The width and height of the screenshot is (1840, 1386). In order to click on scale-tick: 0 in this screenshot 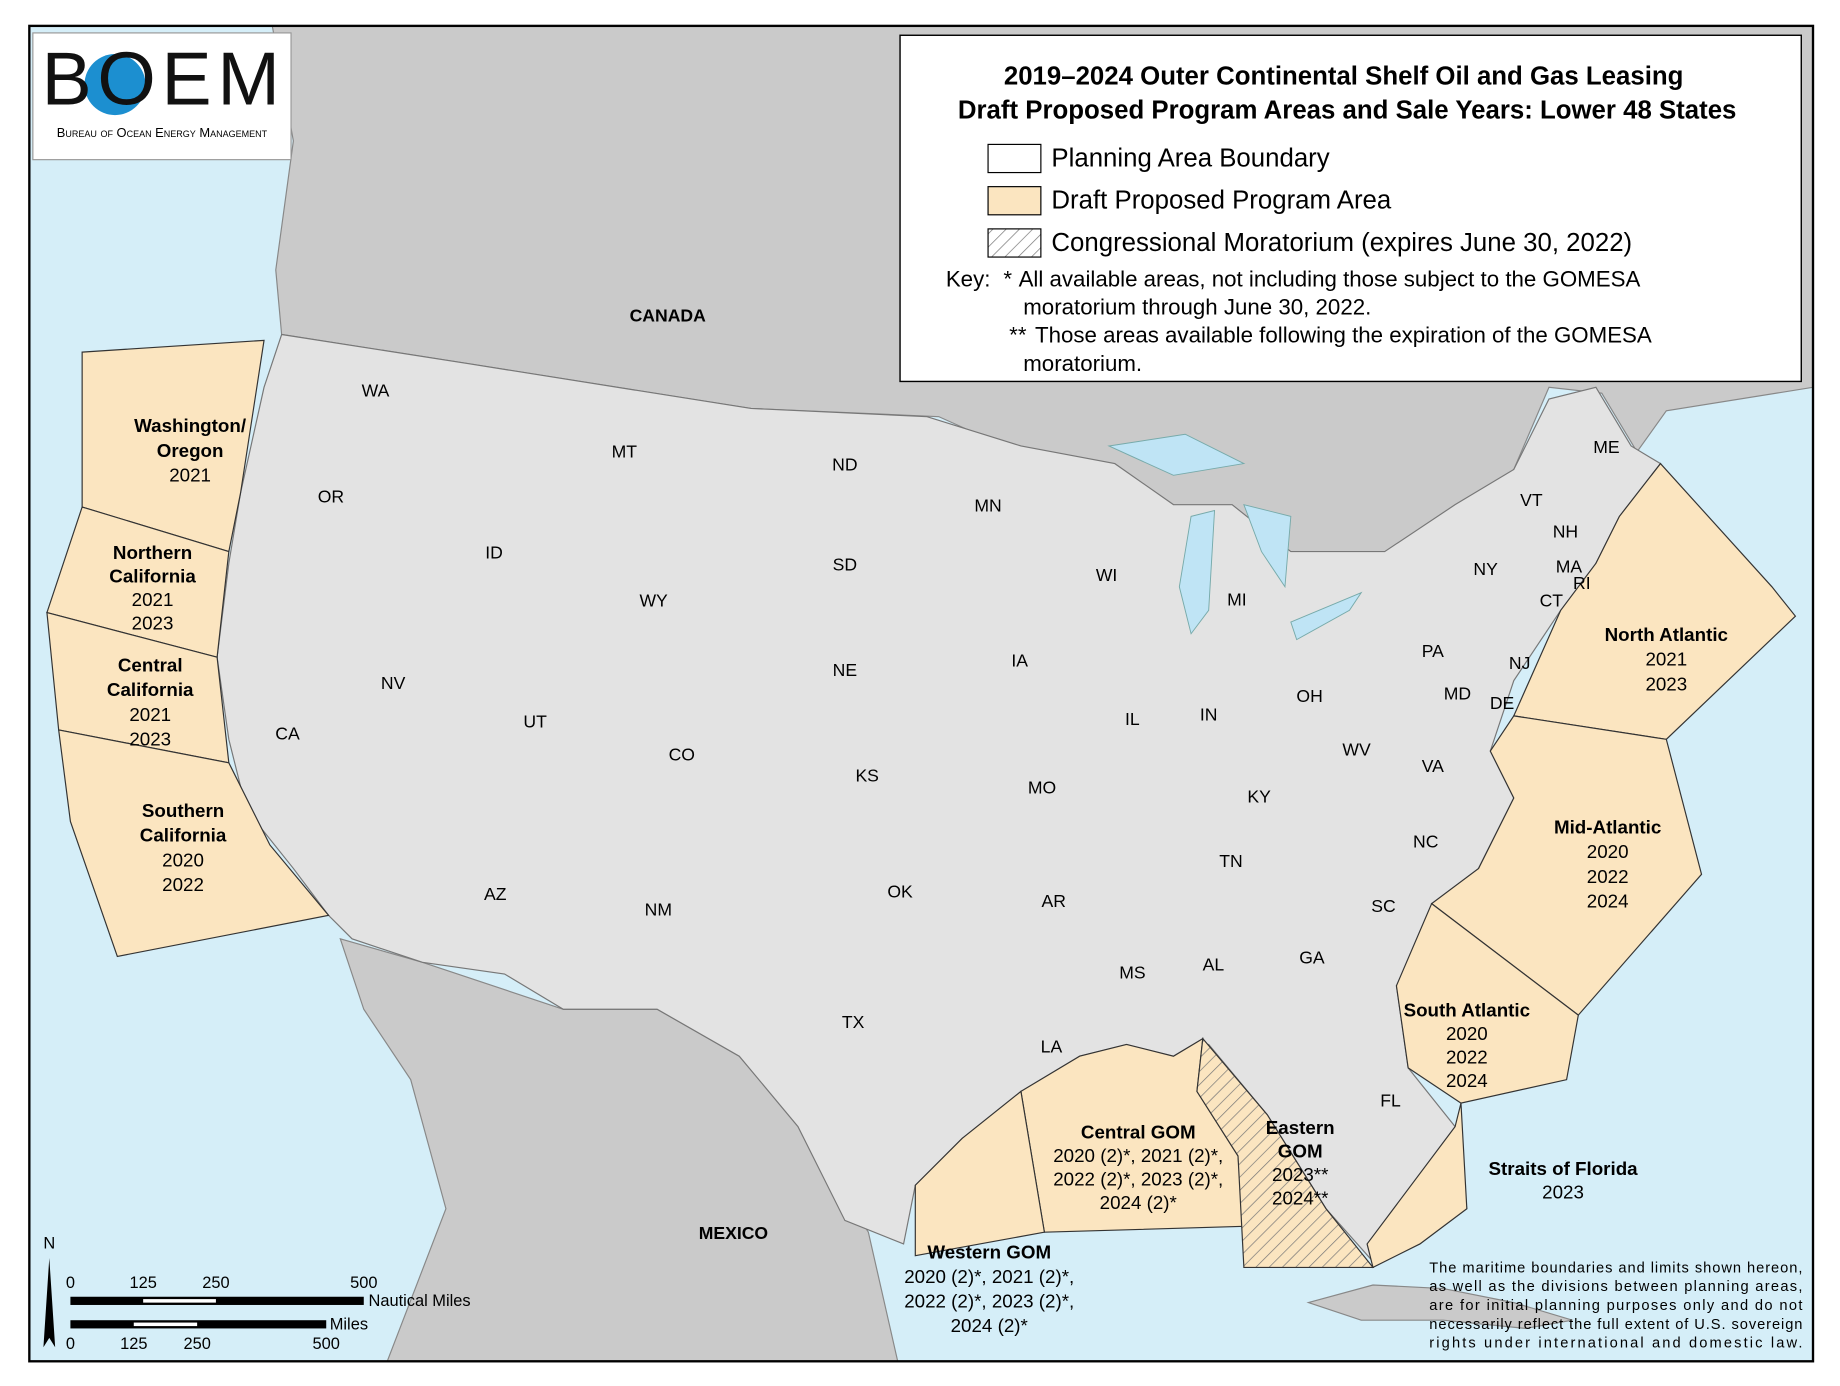, I will do `click(70, 1344)`.